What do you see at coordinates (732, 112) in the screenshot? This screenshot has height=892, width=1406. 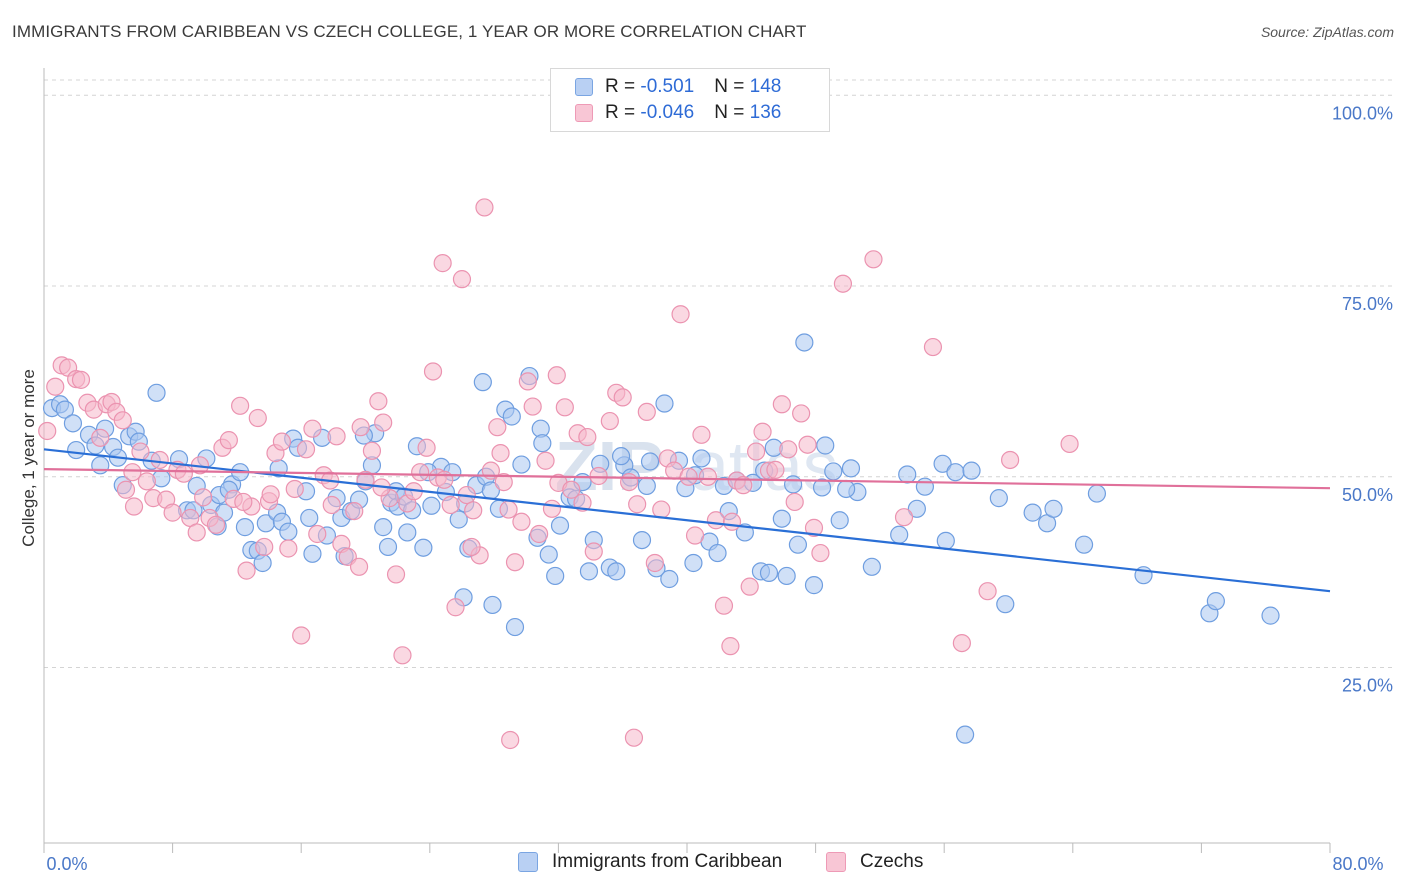 I see `legend-n-label: N =` at bounding box center [732, 112].